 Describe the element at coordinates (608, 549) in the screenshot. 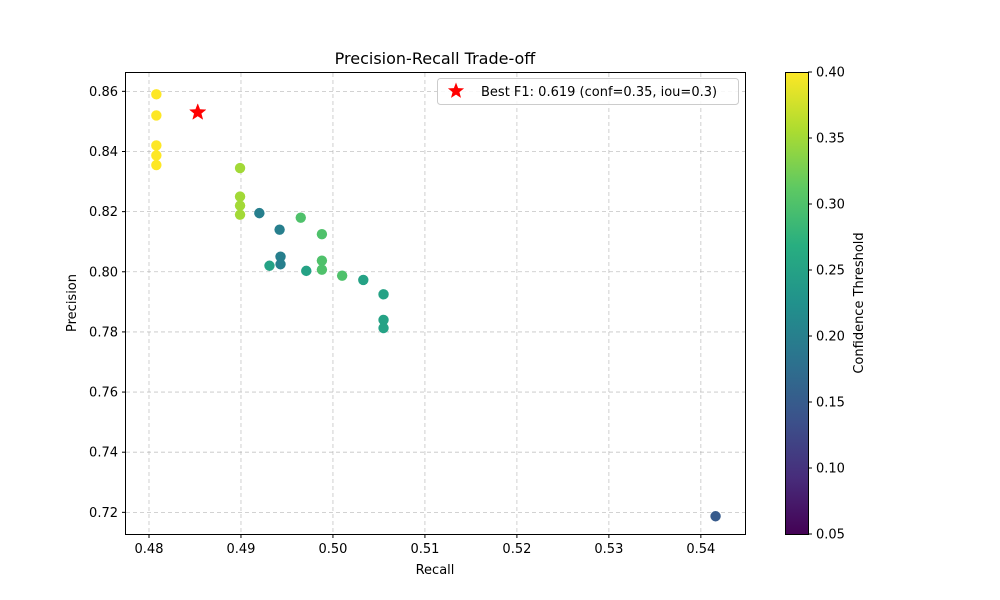

I see `x-tick-label: 0.53` at that location.